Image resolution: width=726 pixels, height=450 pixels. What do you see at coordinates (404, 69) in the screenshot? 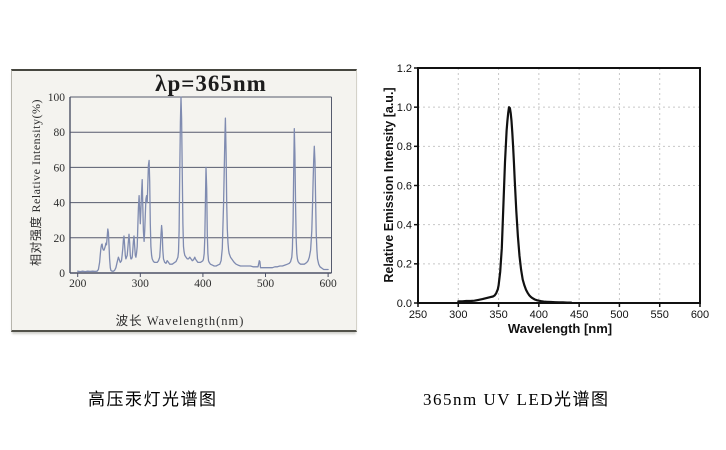
I see `y-tick-label: 1.2` at bounding box center [404, 69].